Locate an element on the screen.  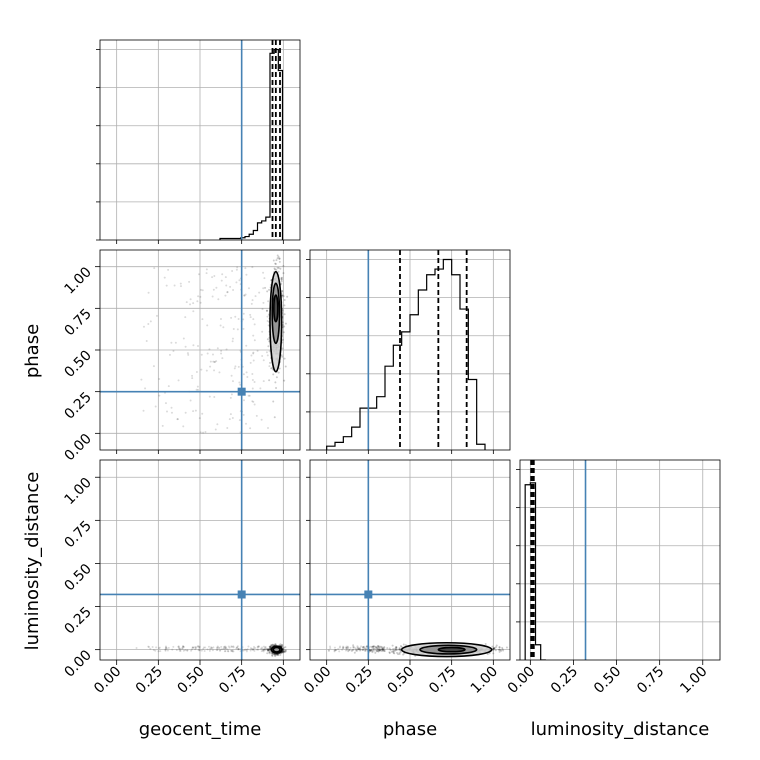
tick-label-x-phase: 0.25 is located at coordinates (359, 680).